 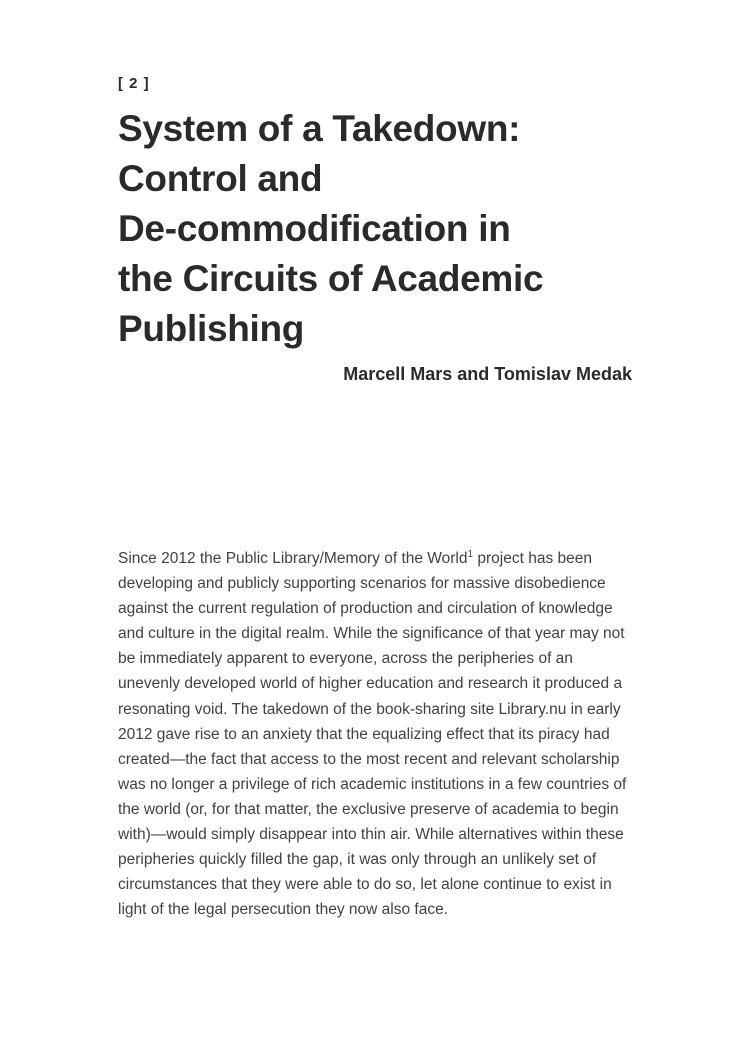 I want to click on page-number: [ 2 ], so click(x=134, y=83).